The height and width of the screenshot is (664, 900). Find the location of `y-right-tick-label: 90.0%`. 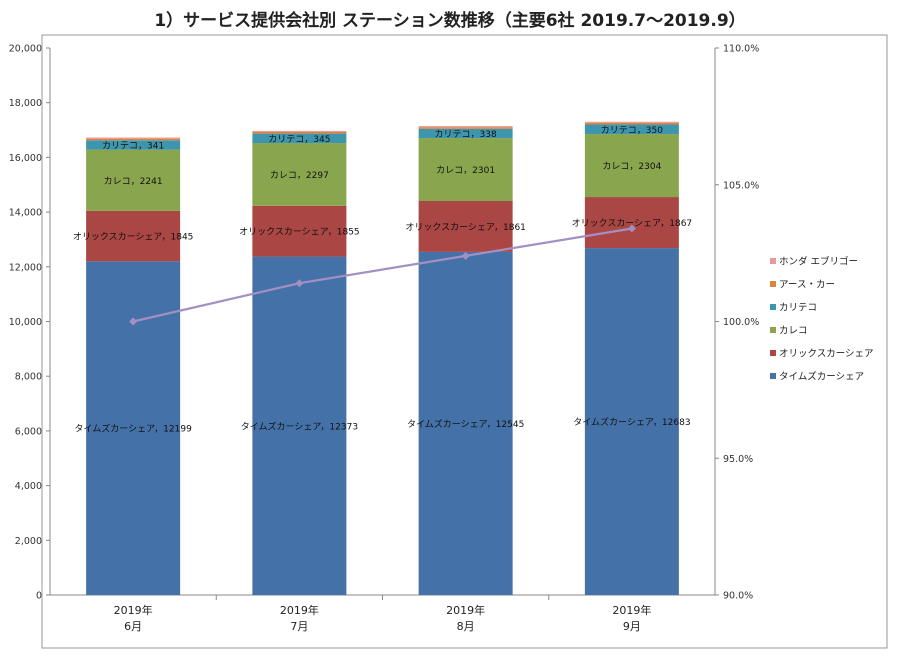

y-right-tick-label: 90.0% is located at coordinates (738, 596).